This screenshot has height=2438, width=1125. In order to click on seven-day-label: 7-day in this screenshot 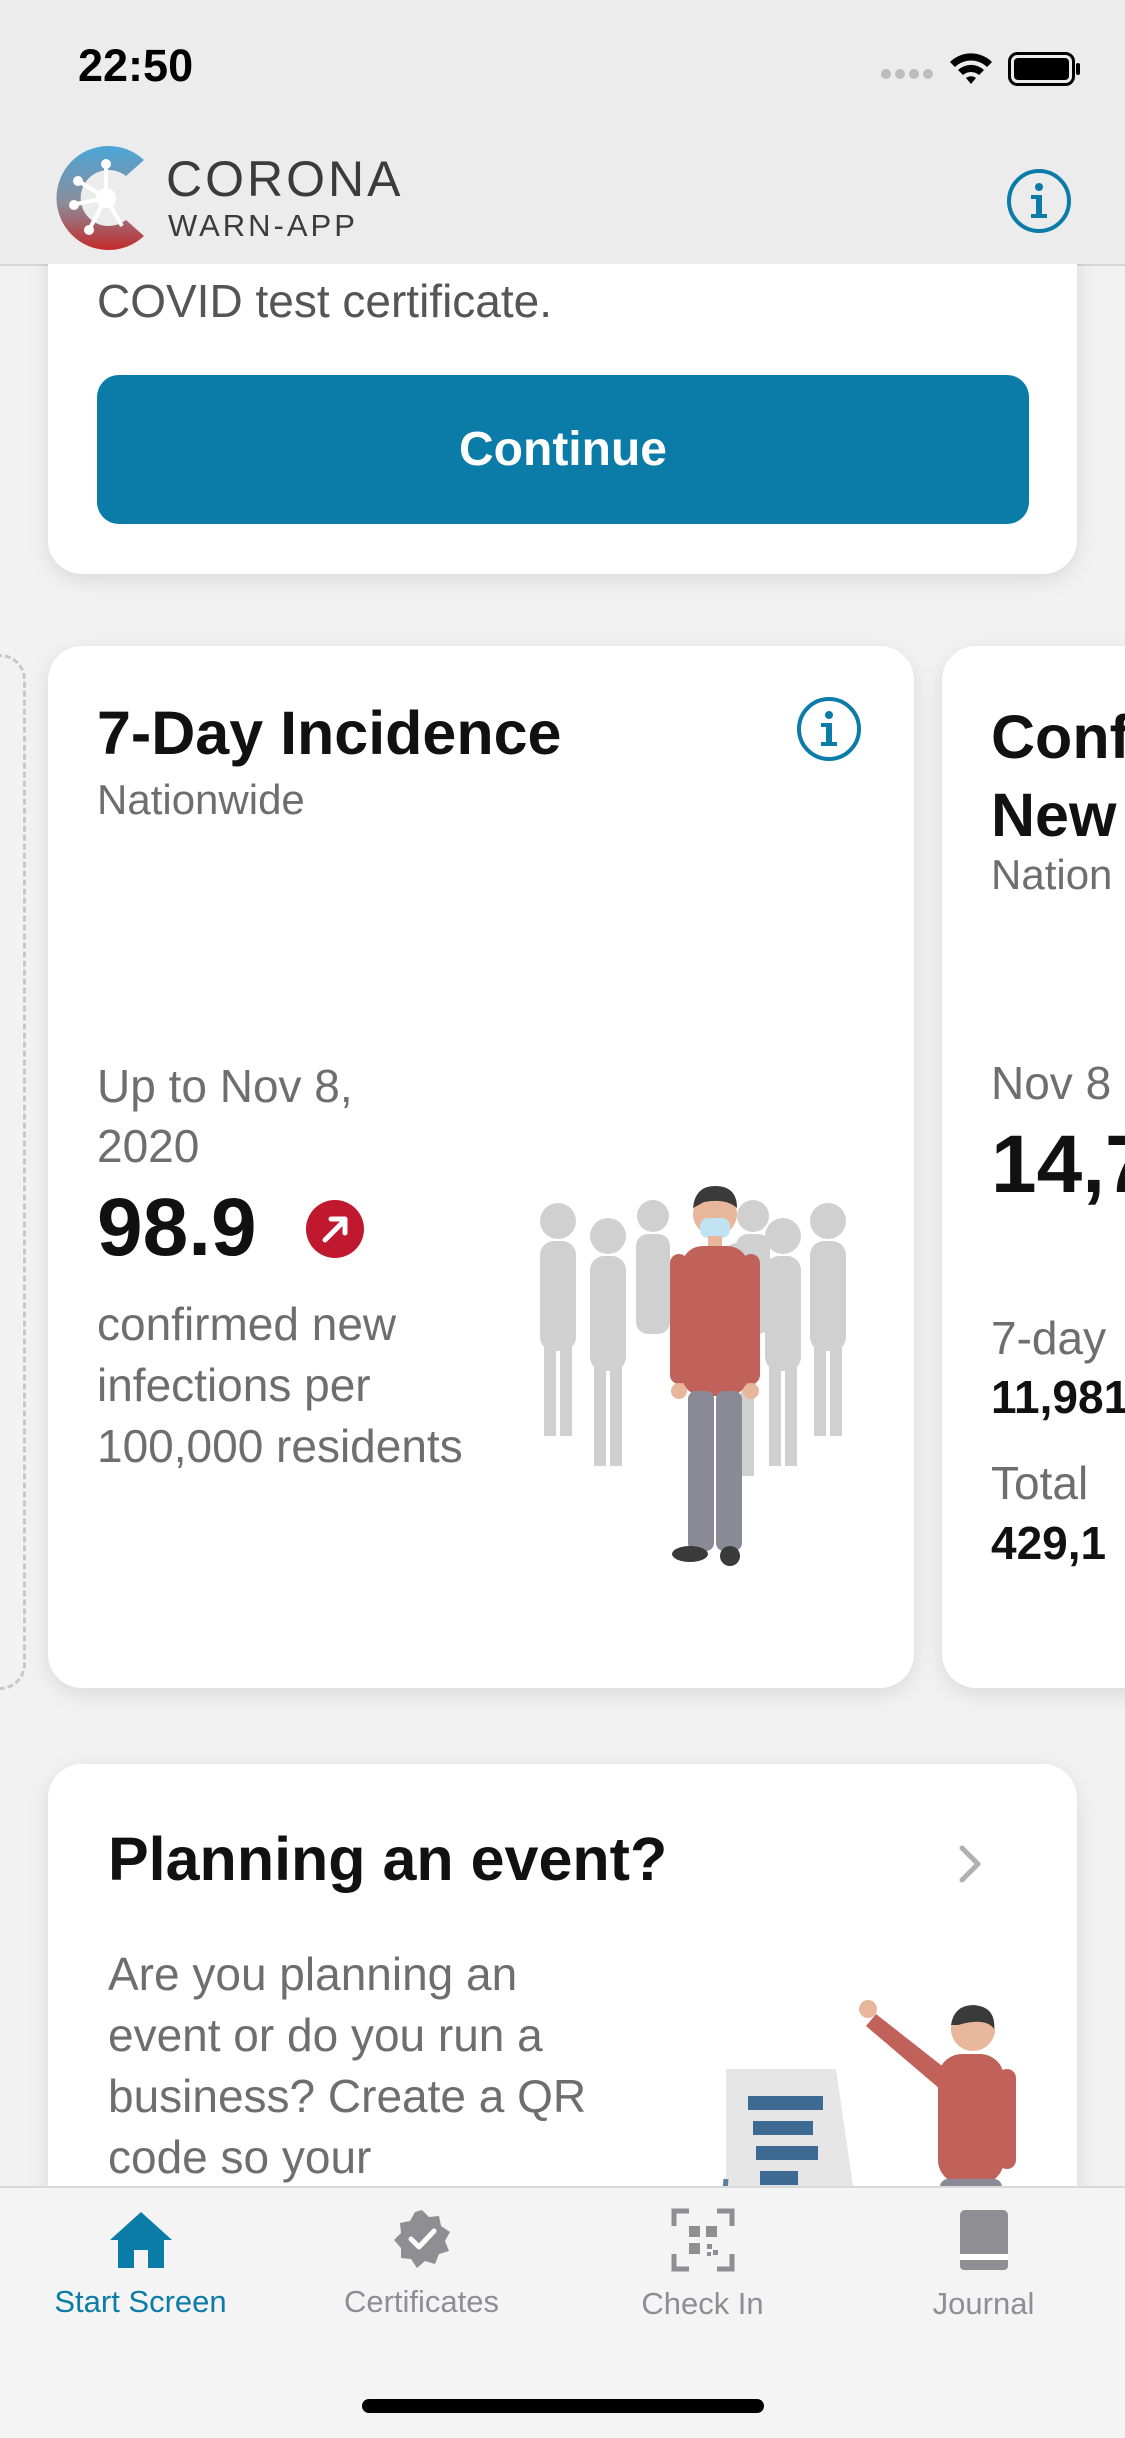, I will do `click(1049, 1338)`.